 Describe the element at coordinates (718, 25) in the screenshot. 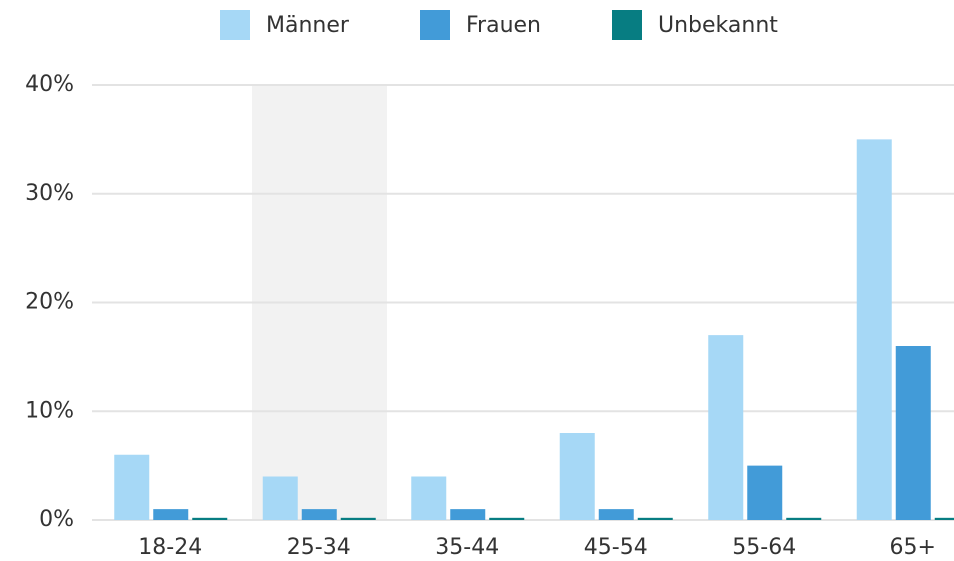

I see `legend-label: Unbekannt` at that location.